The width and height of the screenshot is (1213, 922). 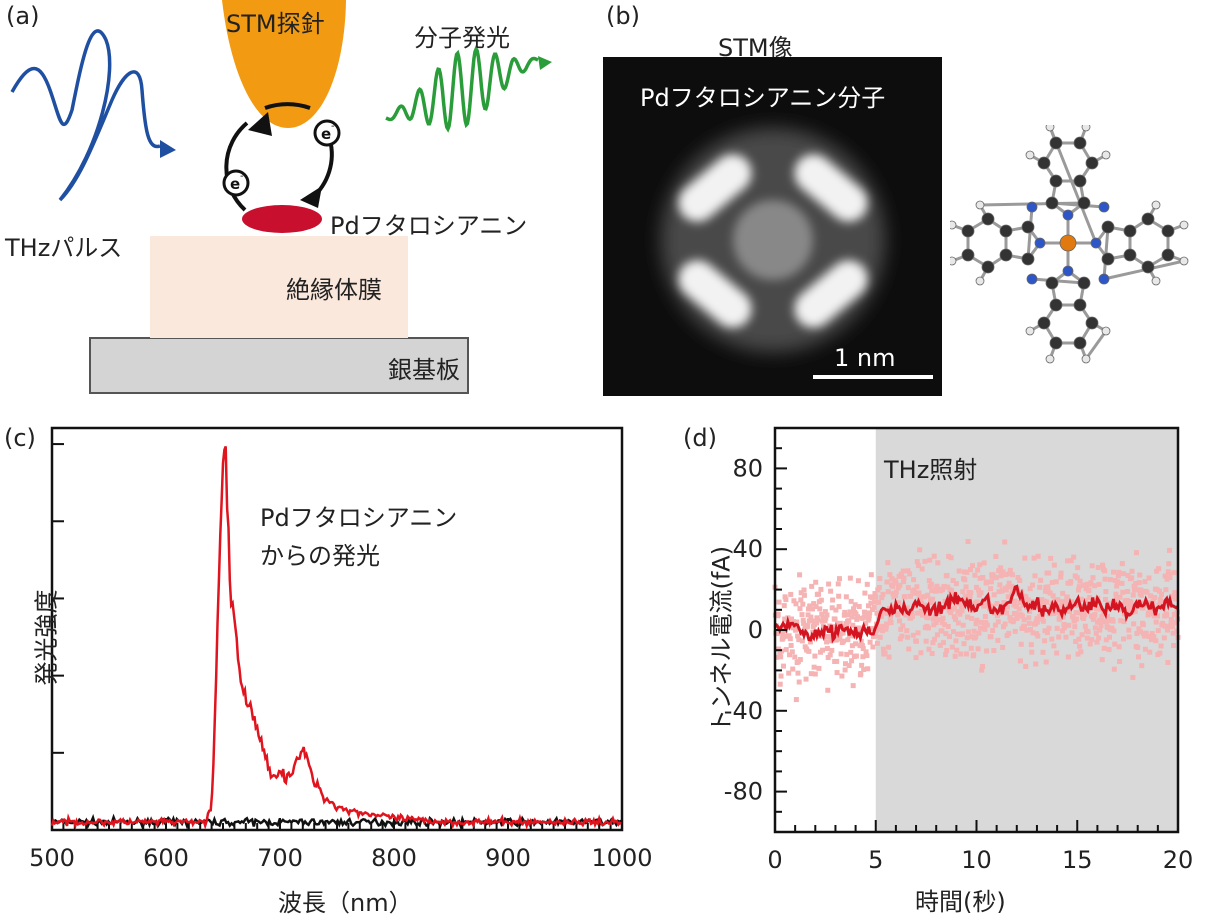 I want to click on film-block, so click(x=279, y=287).